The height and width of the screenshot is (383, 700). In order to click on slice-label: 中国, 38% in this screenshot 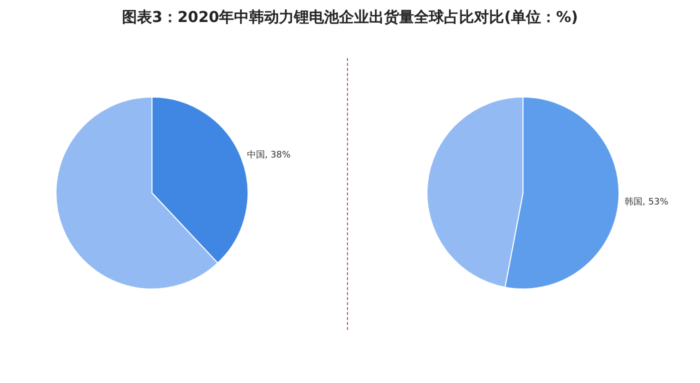, I will do `click(269, 154)`.